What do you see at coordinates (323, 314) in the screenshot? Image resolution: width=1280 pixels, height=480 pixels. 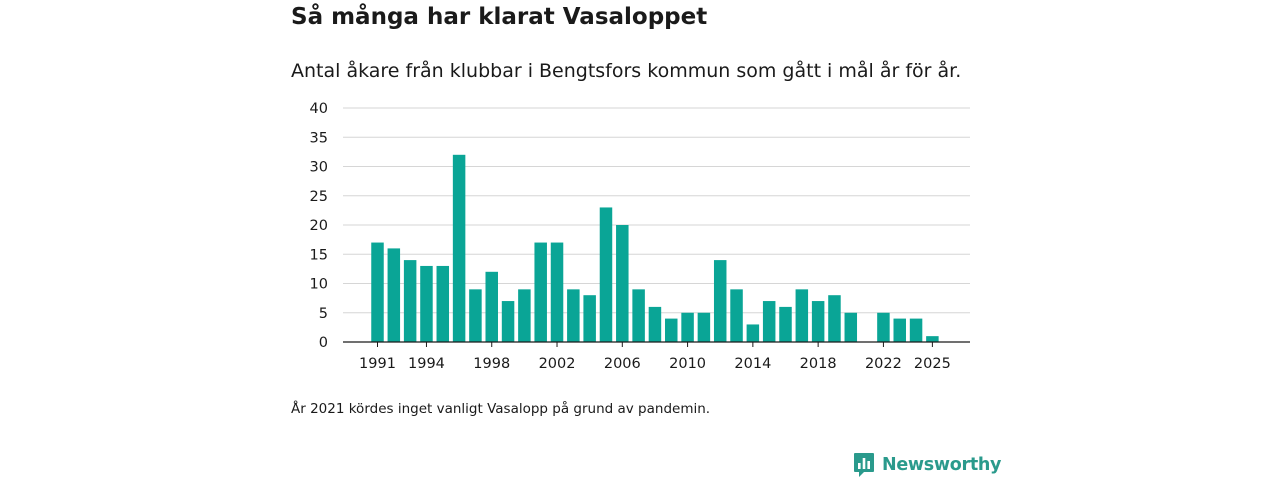 I see `y-tick-label: 5` at bounding box center [323, 314].